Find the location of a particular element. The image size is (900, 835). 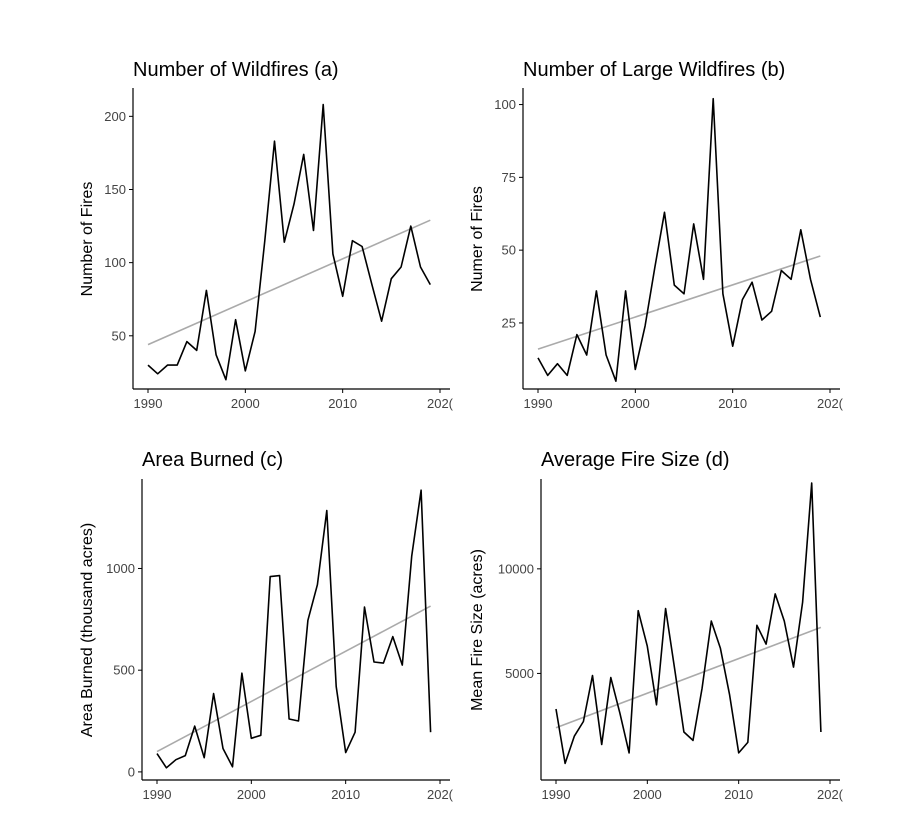

panel-b-x-tick-label: 2010 is located at coordinates (732, 403).